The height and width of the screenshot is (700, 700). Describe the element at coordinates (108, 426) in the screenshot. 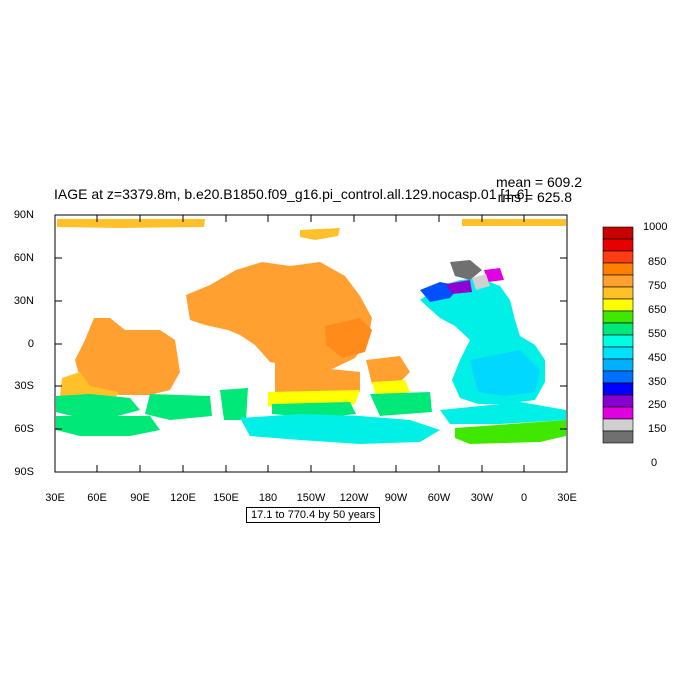

I see `southern-green-south` at that location.